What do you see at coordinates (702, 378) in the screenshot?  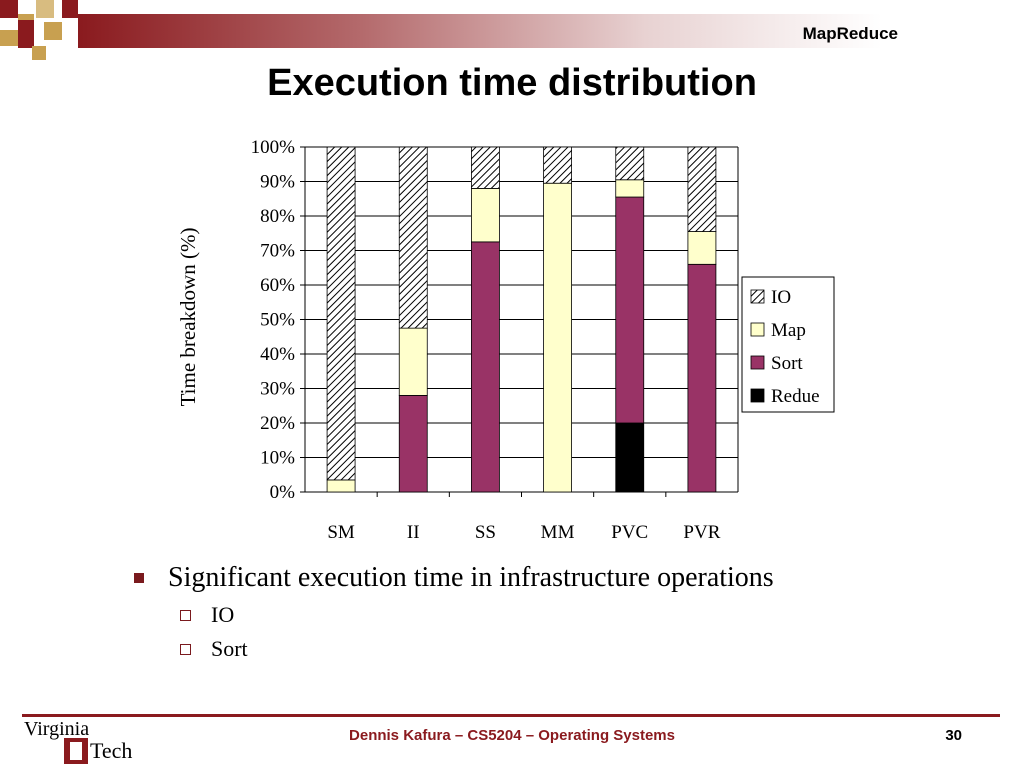 I see `bar-pvr-sort` at bounding box center [702, 378].